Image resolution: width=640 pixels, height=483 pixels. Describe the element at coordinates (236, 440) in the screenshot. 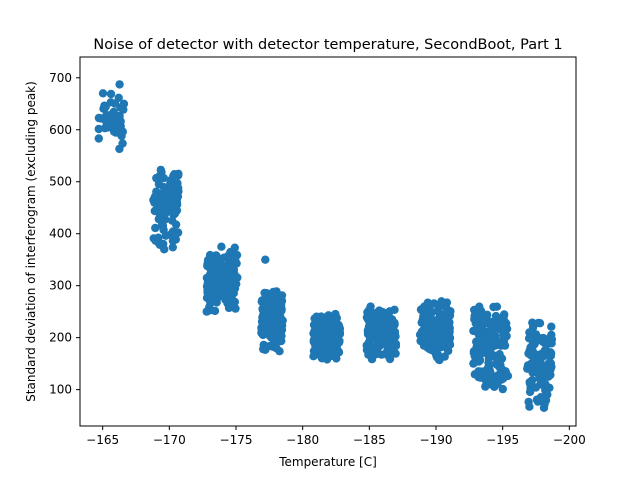

I see `x-tick-label: −175` at that location.